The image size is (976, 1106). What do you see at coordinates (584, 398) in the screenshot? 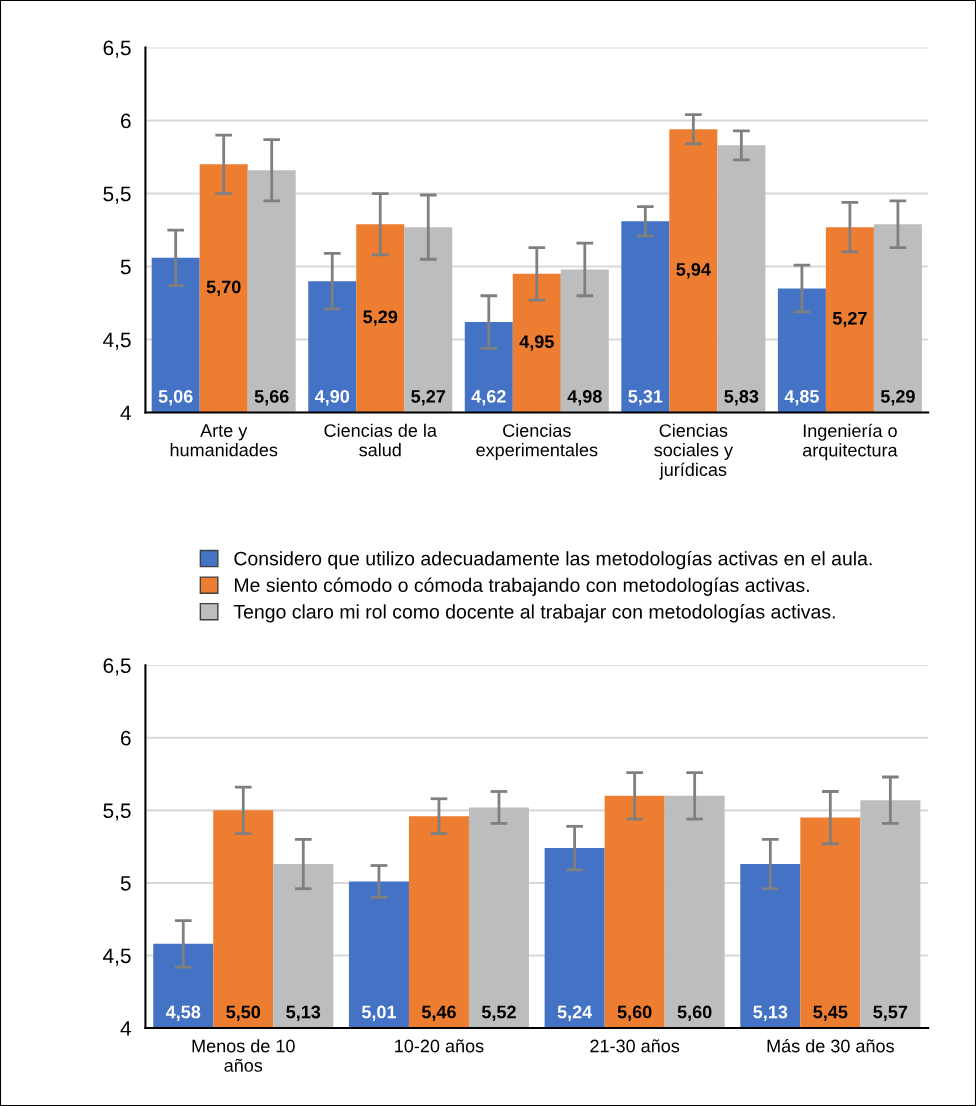
I see `text: 4,98` at bounding box center [584, 398].